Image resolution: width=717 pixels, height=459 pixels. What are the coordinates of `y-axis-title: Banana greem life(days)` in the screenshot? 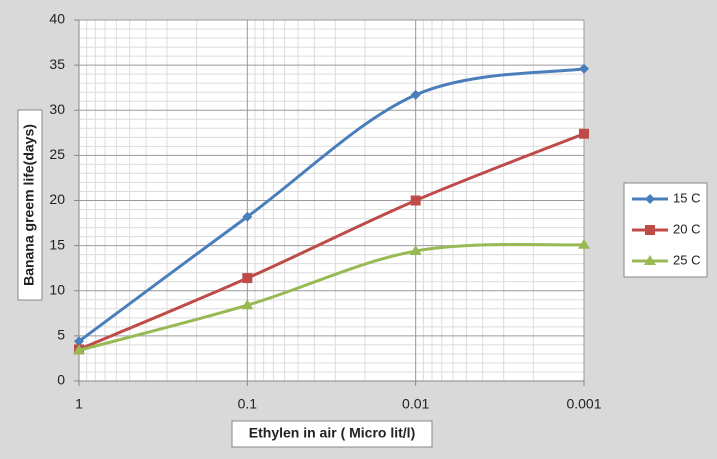 It's located at (29, 205).